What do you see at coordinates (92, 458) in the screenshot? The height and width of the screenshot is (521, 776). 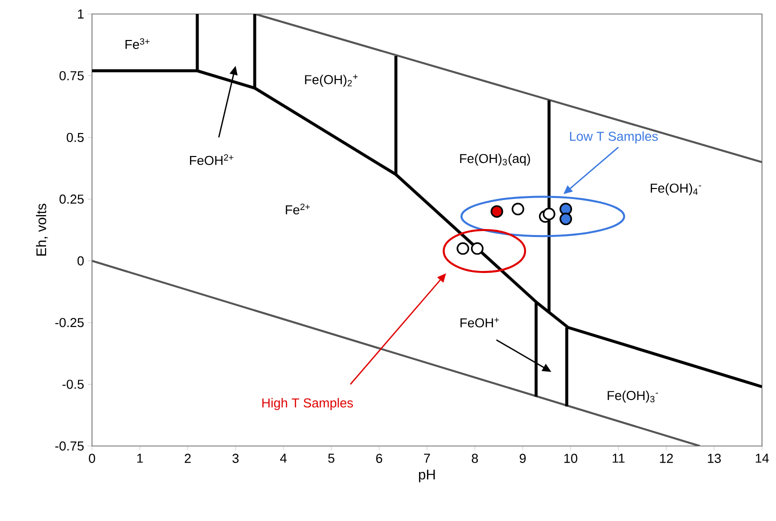 I see `x-tick-label: 0` at bounding box center [92, 458].